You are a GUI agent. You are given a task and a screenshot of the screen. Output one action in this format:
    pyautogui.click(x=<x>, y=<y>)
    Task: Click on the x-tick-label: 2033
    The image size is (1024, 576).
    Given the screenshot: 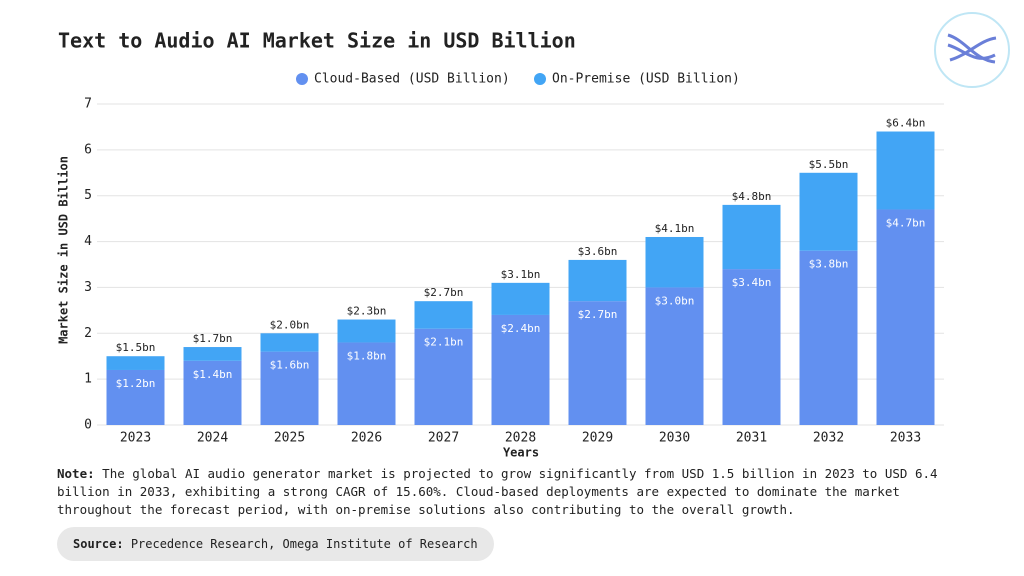 What is the action you would take?
    pyautogui.click(x=905, y=438)
    